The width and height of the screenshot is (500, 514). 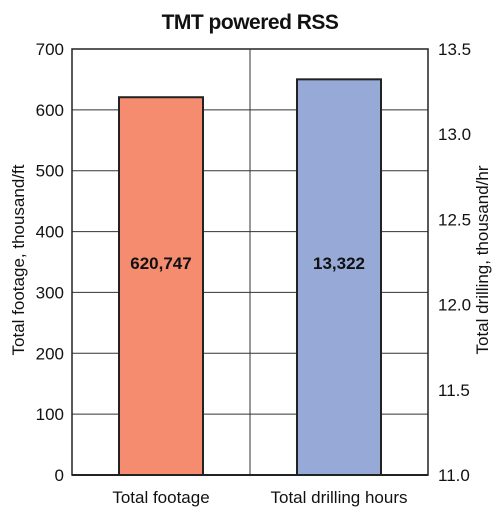 I want to click on category-labels: Total footage Total drilling hours, so click(x=259, y=497).